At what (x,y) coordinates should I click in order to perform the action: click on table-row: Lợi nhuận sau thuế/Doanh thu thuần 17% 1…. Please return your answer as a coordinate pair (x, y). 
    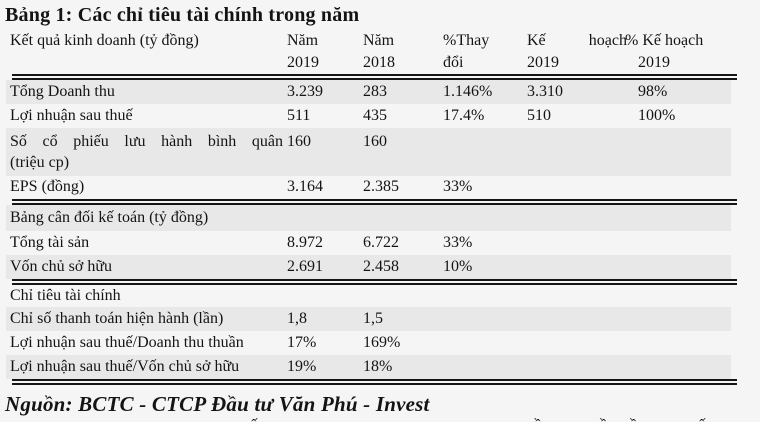
    Looking at the image, I should click on (368, 343).